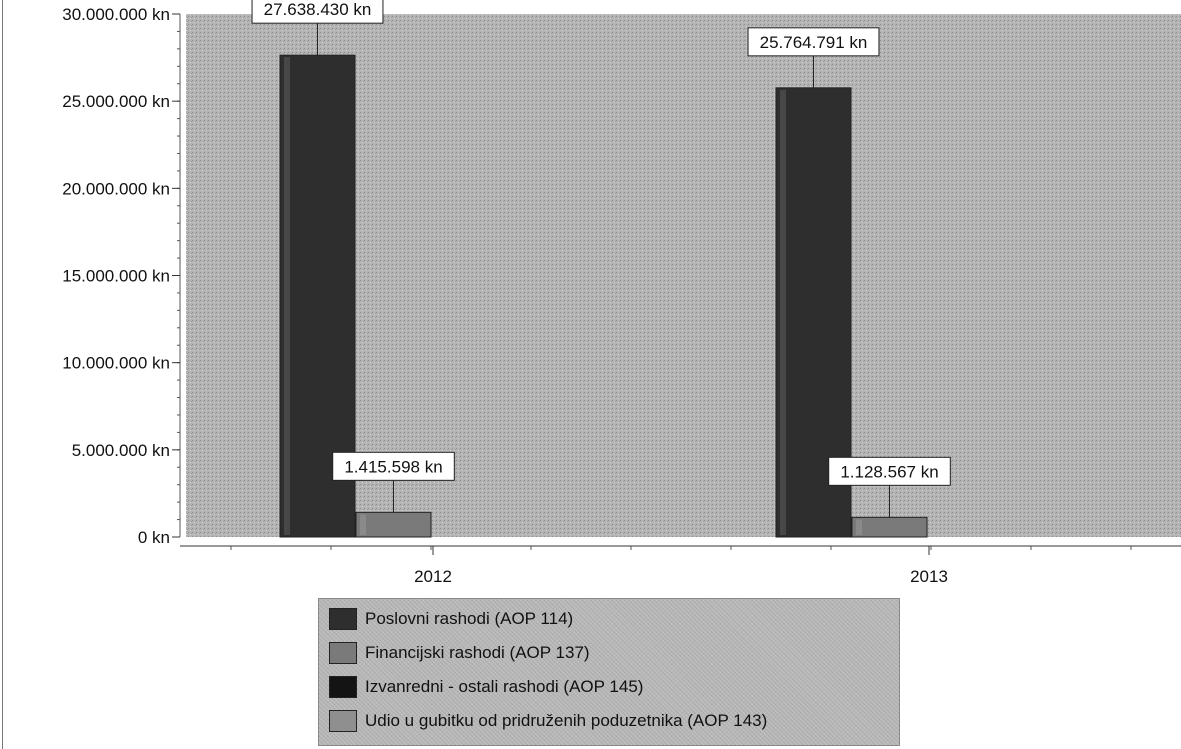 This screenshot has width=1181, height=749. I want to click on data-label: 1.415.598 kn, so click(393, 466).